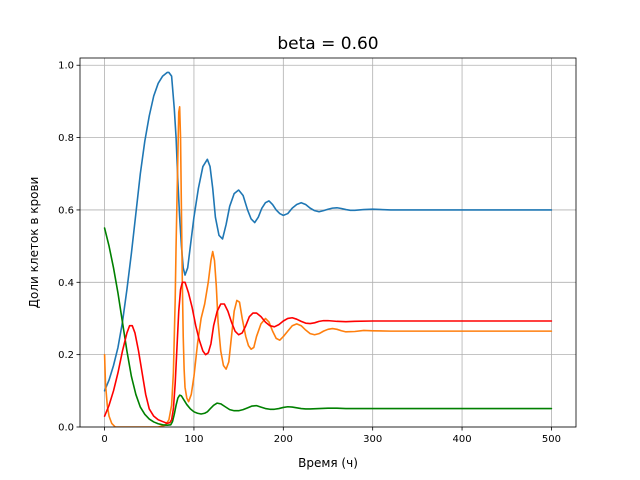 The height and width of the screenshot is (480, 640). I want to click on y-tick-label: 0.4, so click(66, 283).